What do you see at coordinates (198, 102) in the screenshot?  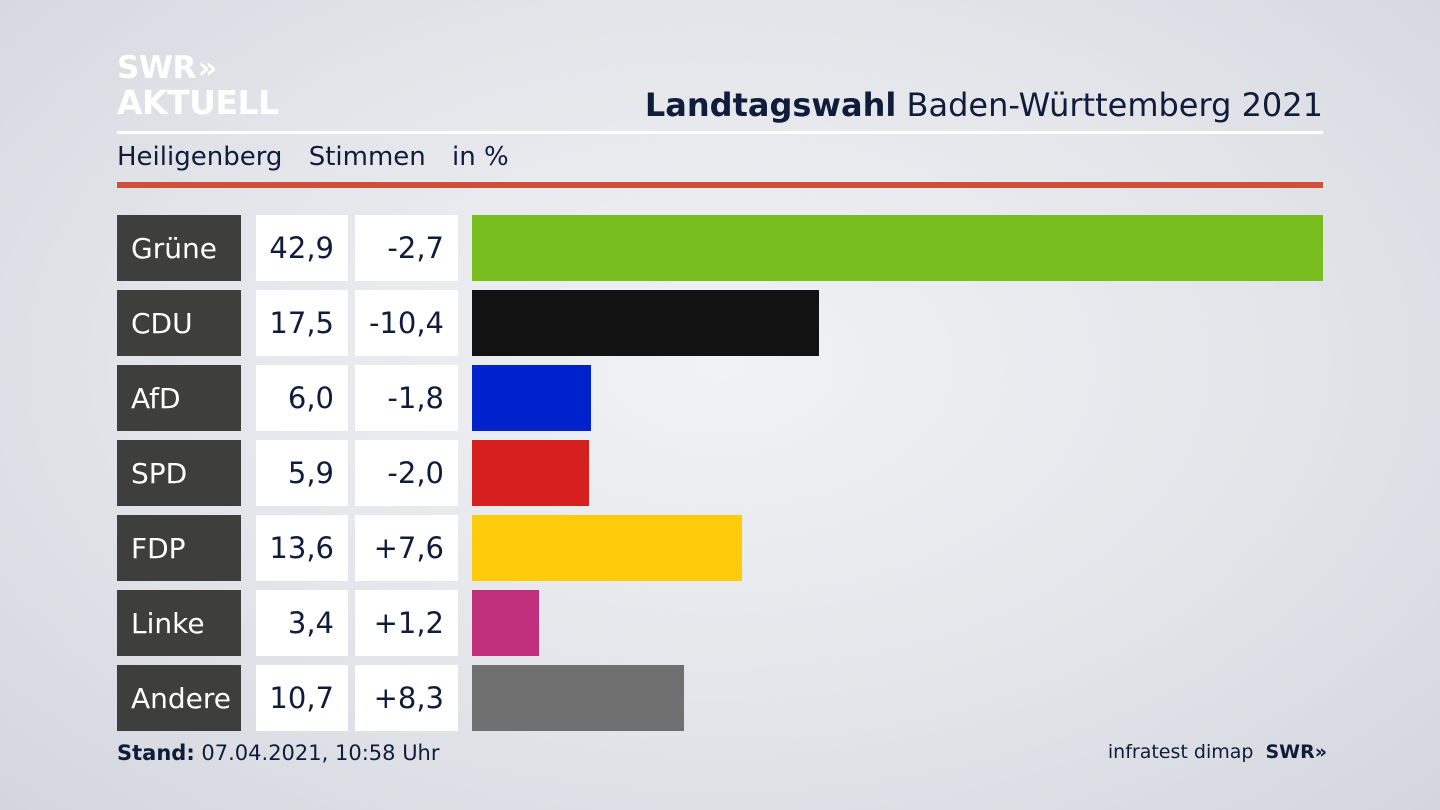 I see `logo-line2: AKTUELL` at bounding box center [198, 102].